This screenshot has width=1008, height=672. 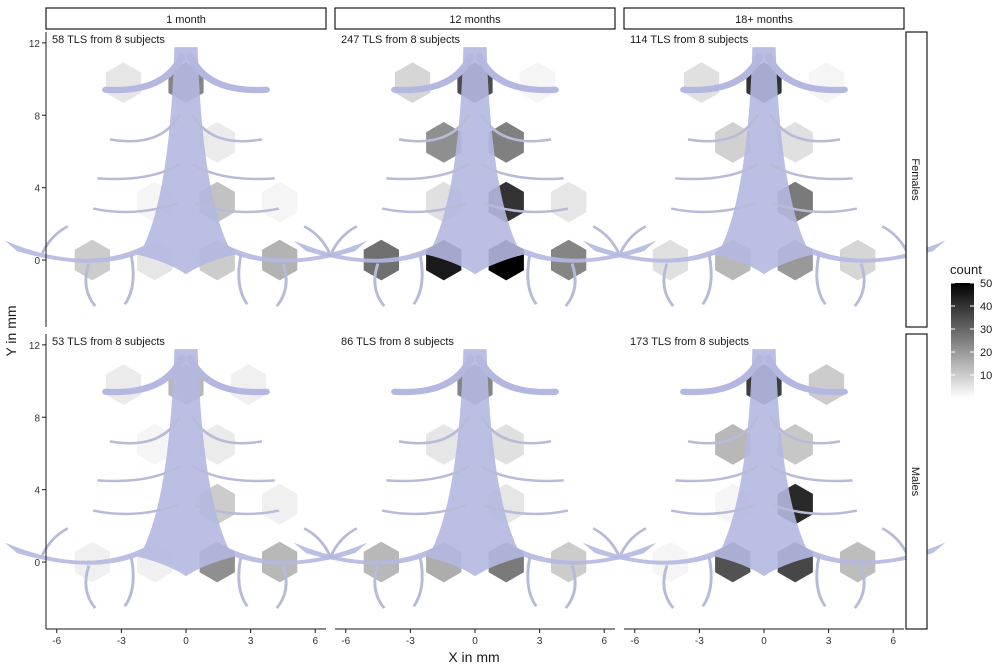 What do you see at coordinates (986, 330) in the screenshot?
I see `legend-tick-label: 30` at bounding box center [986, 330].